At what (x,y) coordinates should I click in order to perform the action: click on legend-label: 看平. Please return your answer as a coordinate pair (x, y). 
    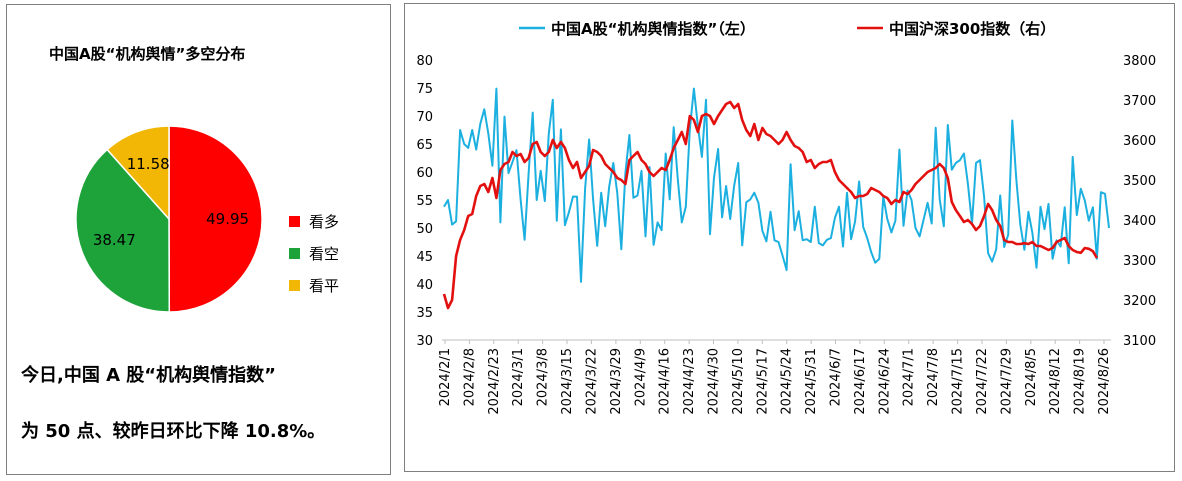
    Looking at the image, I should click on (324, 286).